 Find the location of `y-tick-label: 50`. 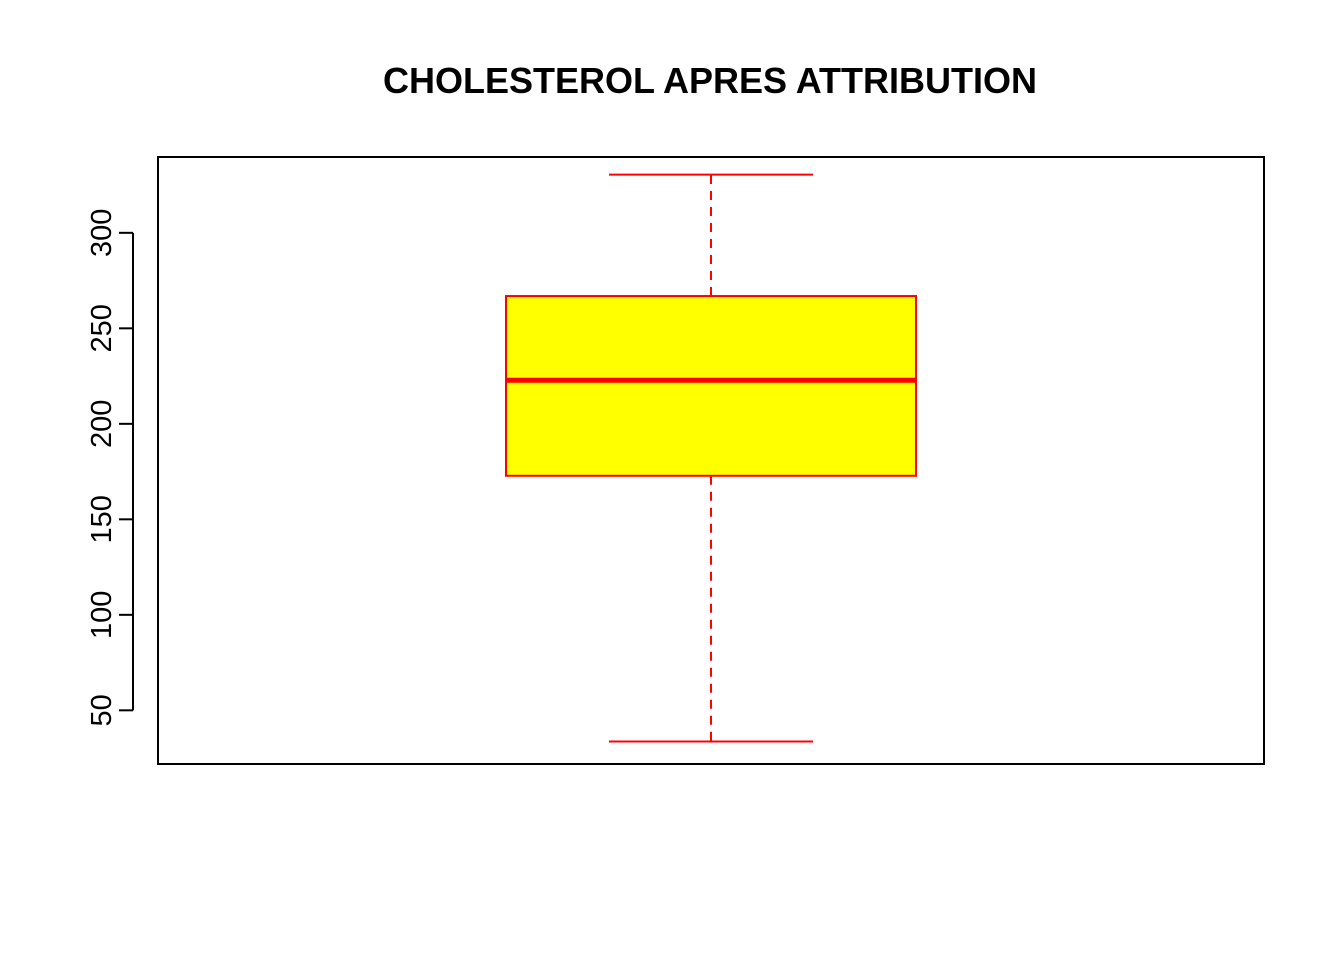

y-tick-label: 50 is located at coordinates (102, 710).